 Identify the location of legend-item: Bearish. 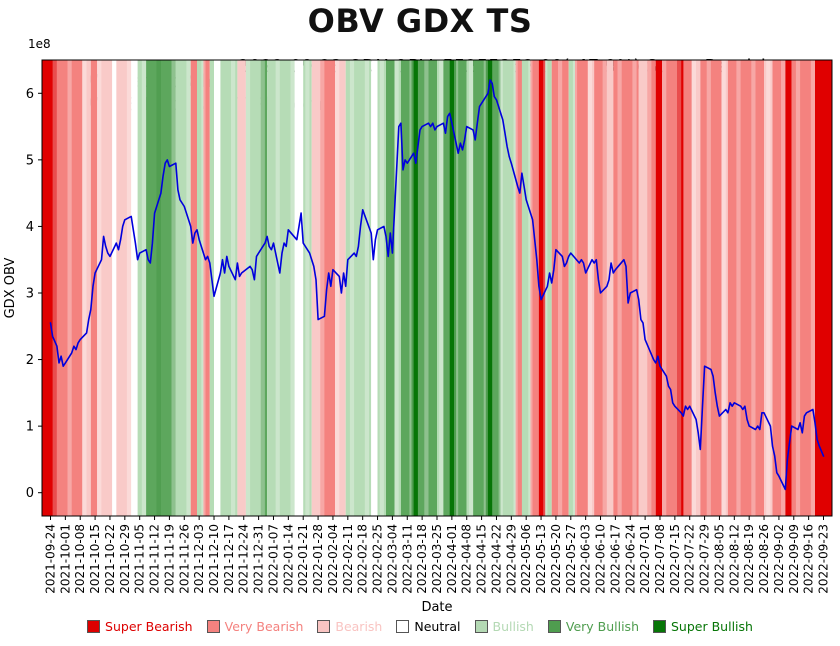
(349, 626).